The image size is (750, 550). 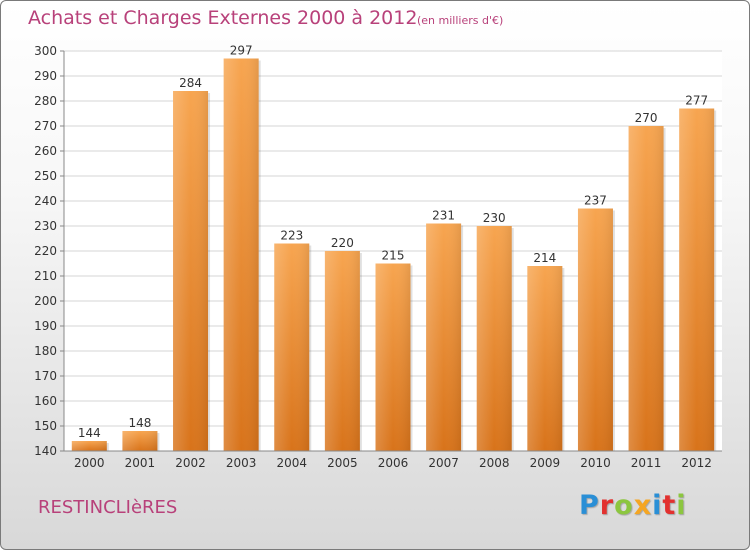 What do you see at coordinates (45, 351) in the screenshot?
I see `y-tick-label: 180` at bounding box center [45, 351].